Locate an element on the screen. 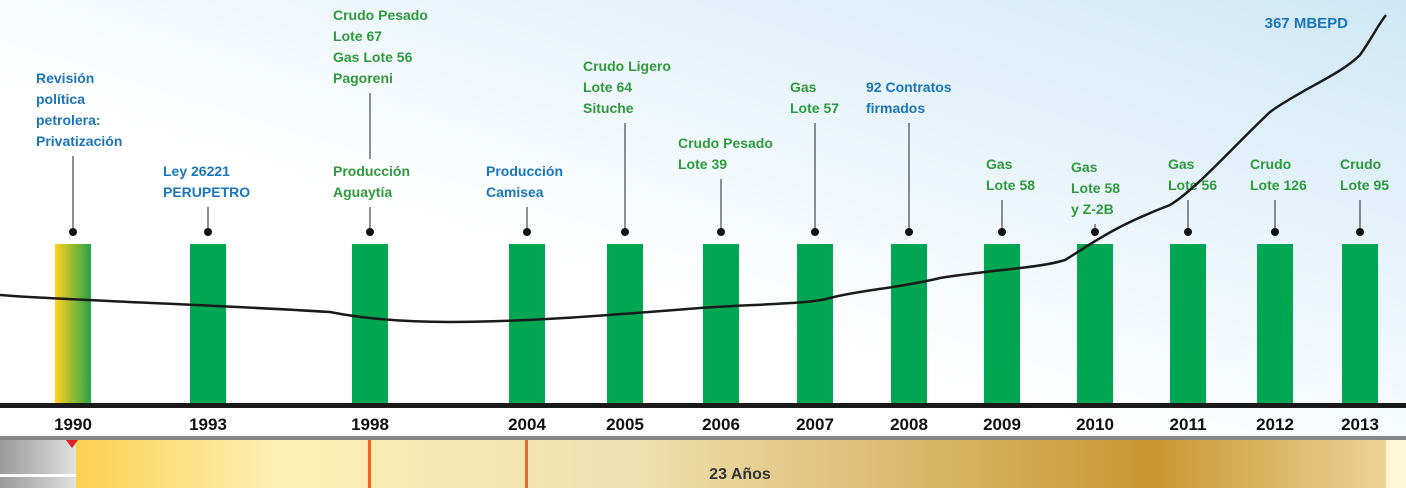  band-end is located at coordinates (1396, 464).